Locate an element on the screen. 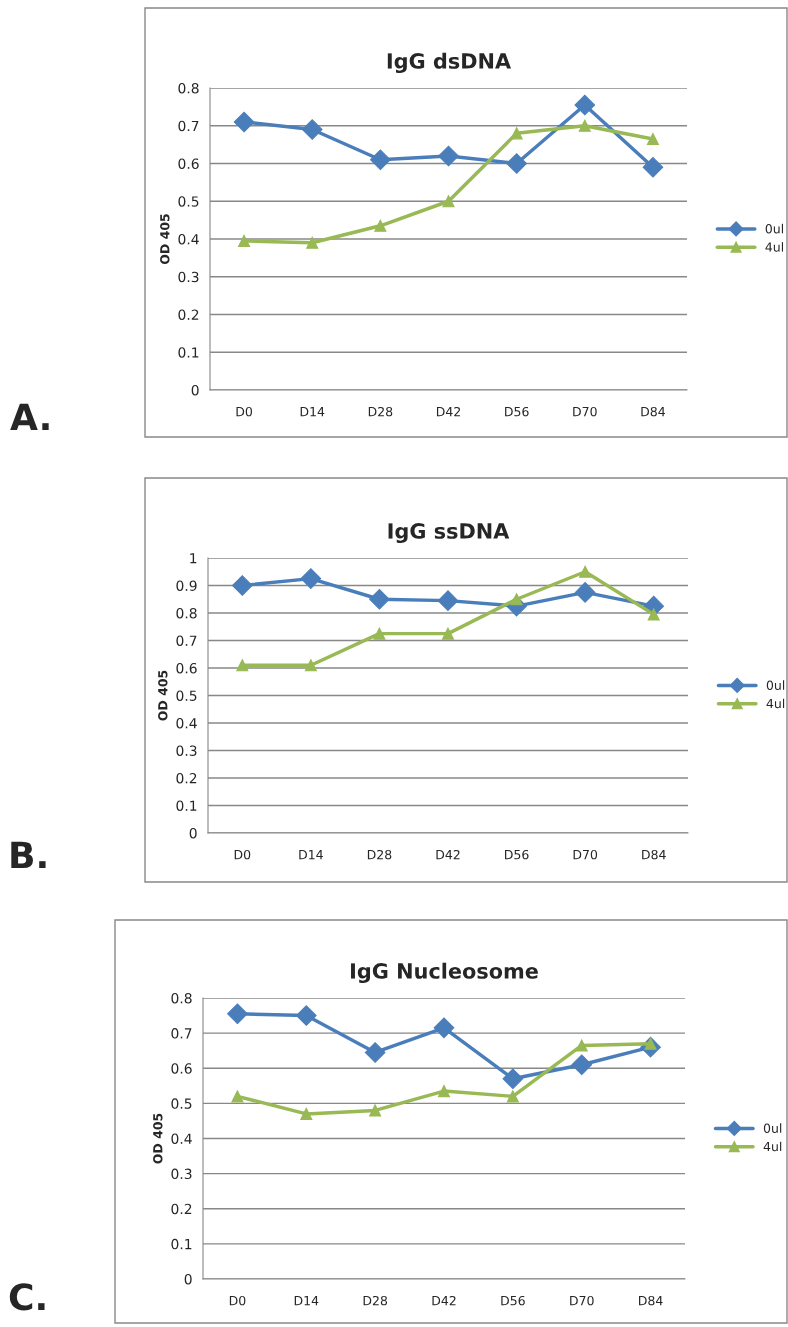  text: A. is located at coordinates (29, 416).